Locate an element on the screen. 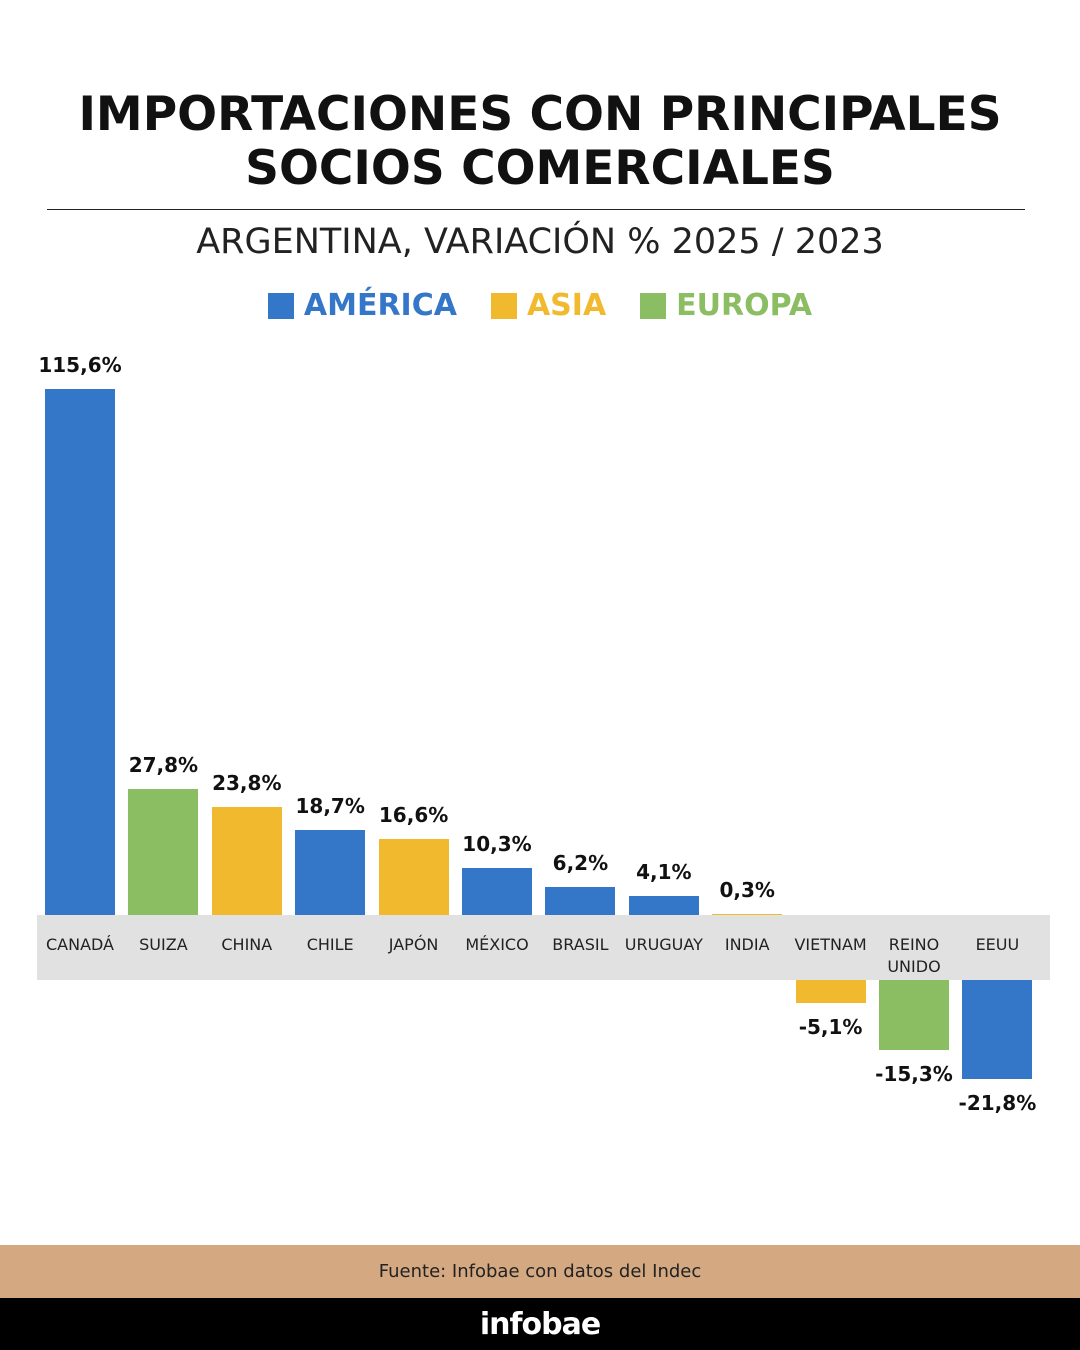 Image resolution: width=1080 pixels, height=1350 pixels. legend-label: AMÉRICA is located at coordinates (380, 305).